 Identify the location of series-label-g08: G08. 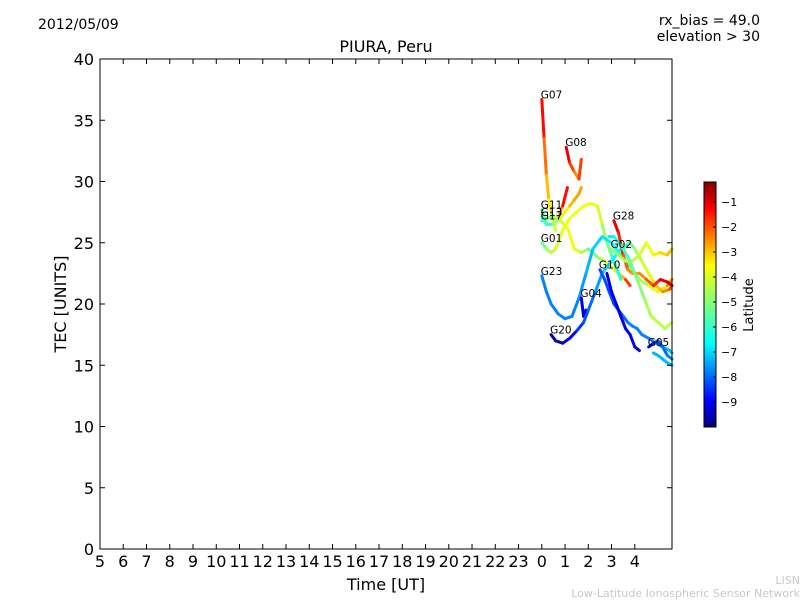
(576, 143).